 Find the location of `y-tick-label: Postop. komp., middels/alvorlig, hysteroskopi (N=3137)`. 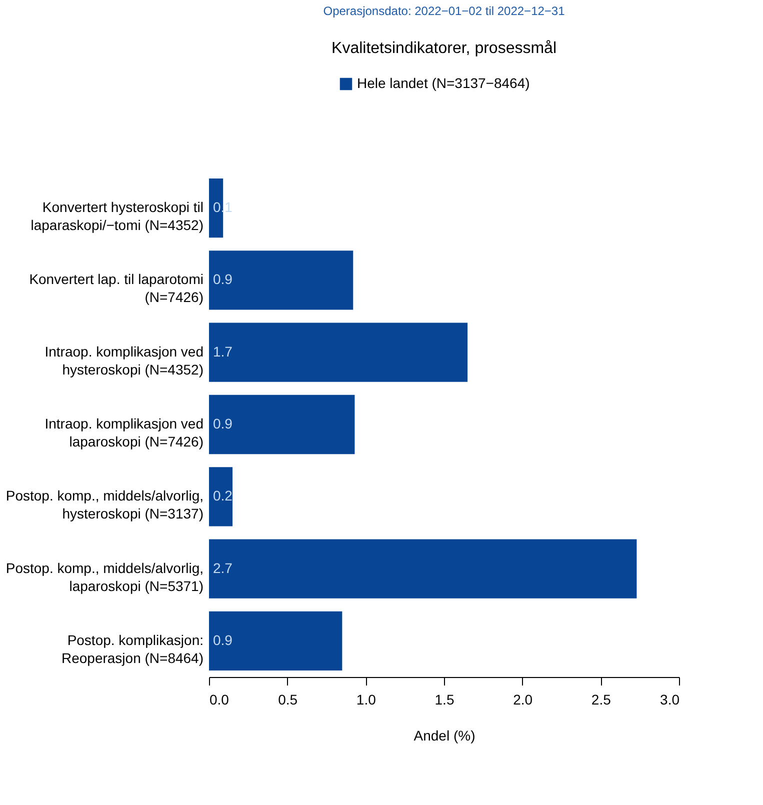

y-tick-label: Postop. komp., middels/alvorlig, hysteroskopi (N=3137) is located at coordinates (105, 505).